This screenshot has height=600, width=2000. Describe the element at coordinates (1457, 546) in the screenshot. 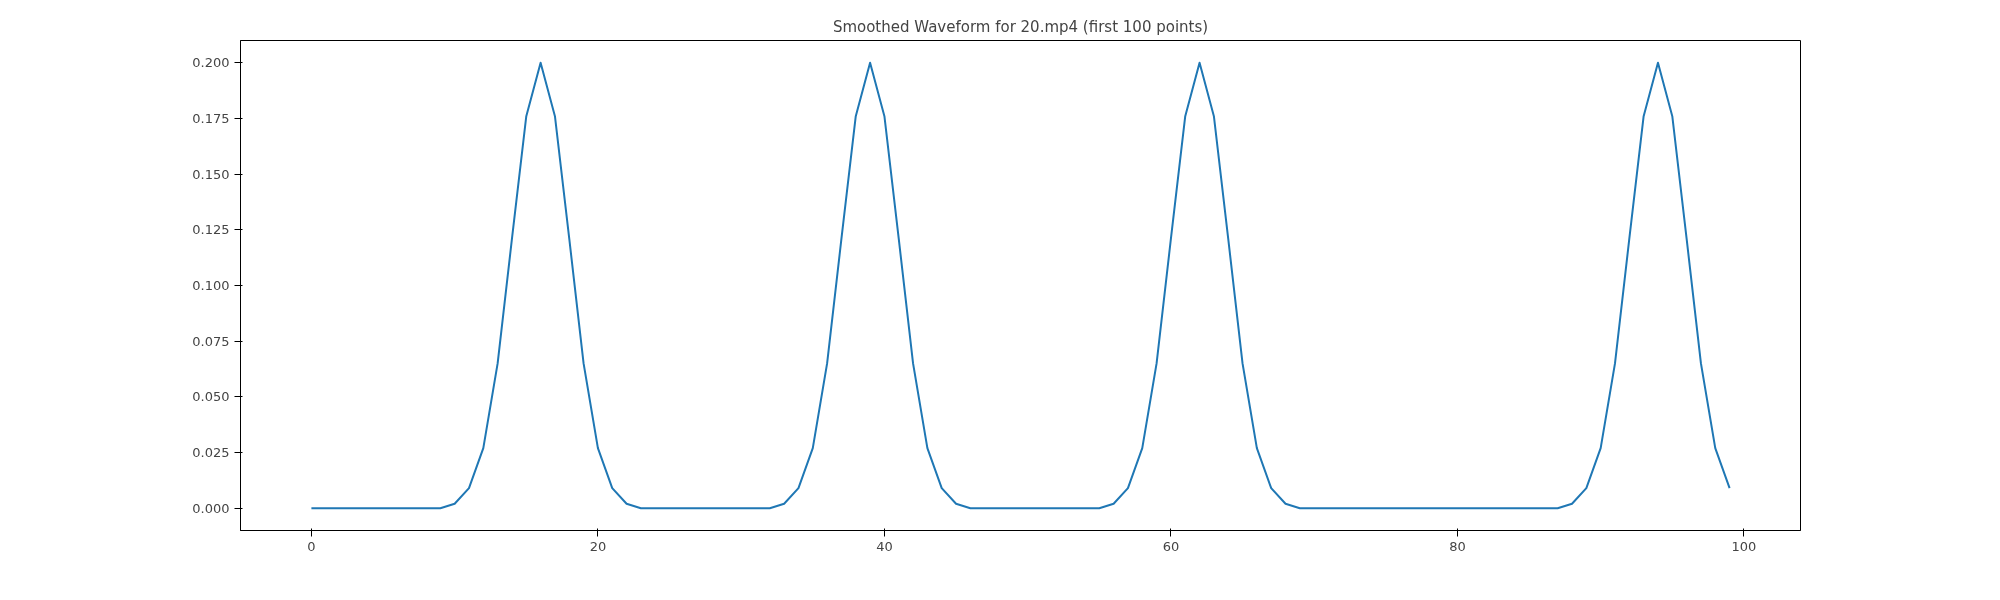

I see `x-tick-label: 80` at that location.